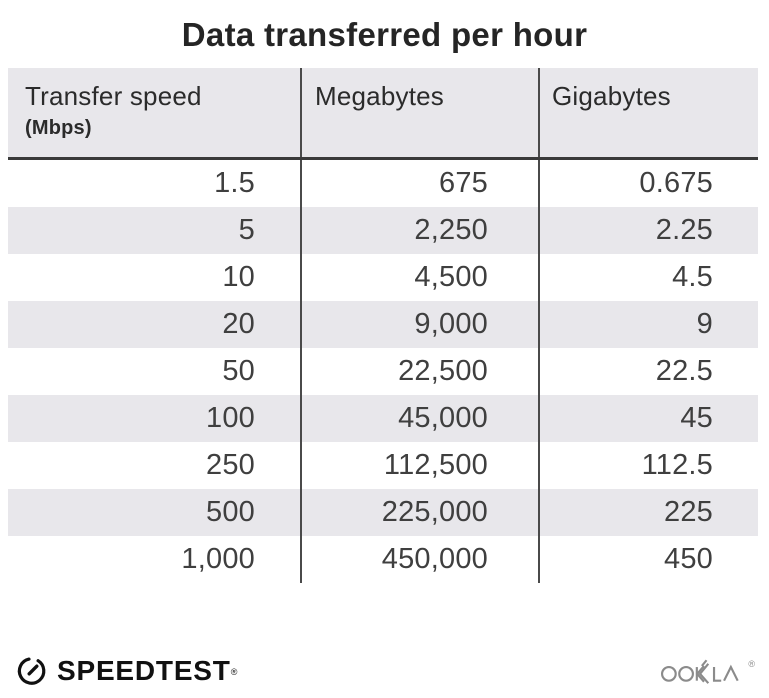  Describe the element at coordinates (611, 96) in the screenshot. I see `column-header-gigabytes-label: Gigabytes` at that location.